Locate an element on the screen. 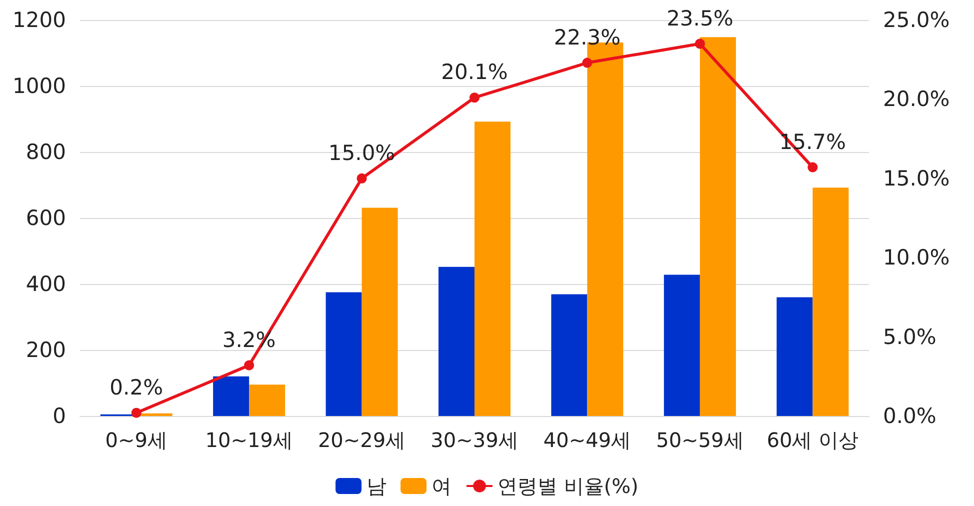 The width and height of the screenshot is (974, 506). data-label: 0.2% is located at coordinates (137, 387).